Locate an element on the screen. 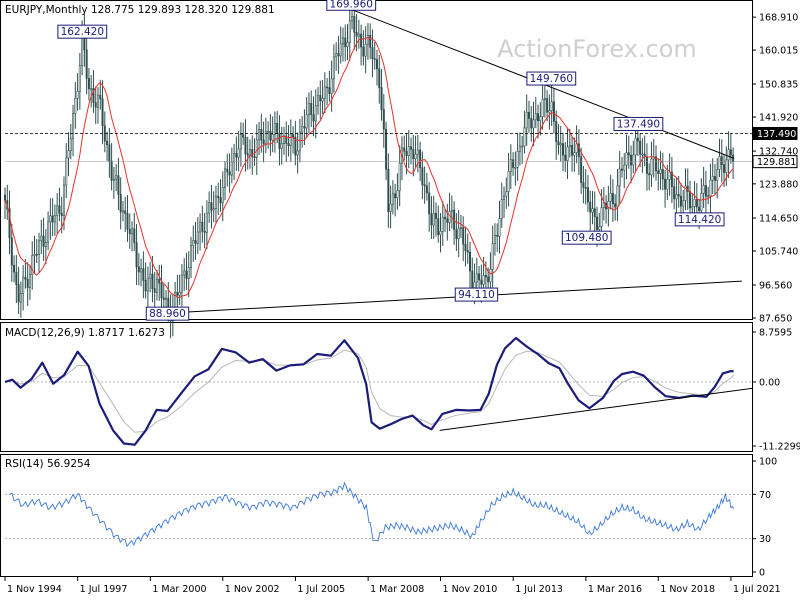 The width and height of the screenshot is (800, 600). price-tag-label: 129.881 is located at coordinates (776, 162).